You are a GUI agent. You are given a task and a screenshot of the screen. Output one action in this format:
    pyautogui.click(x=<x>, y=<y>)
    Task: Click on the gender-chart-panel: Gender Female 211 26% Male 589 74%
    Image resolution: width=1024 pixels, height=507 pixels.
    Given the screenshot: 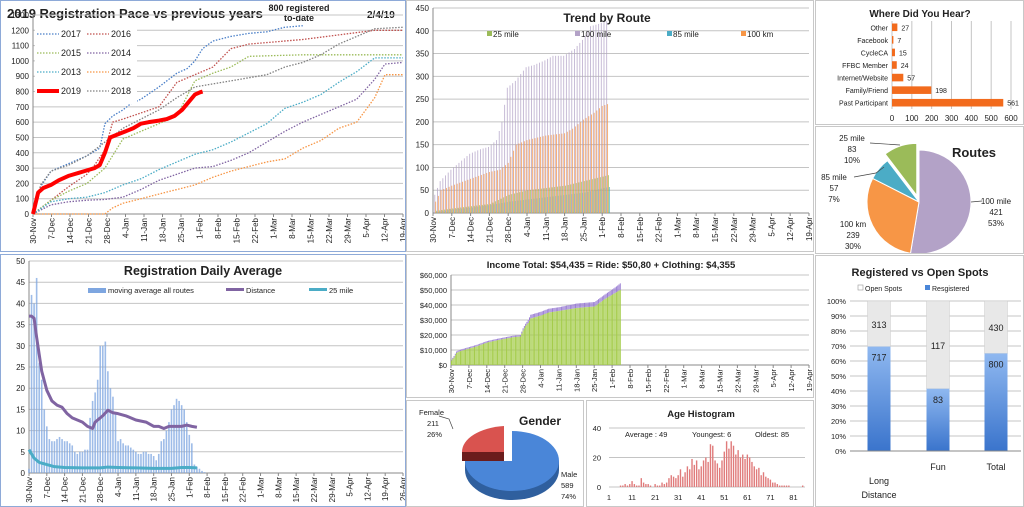 What is the action you would take?
    pyautogui.click(x=495, y=453)
    